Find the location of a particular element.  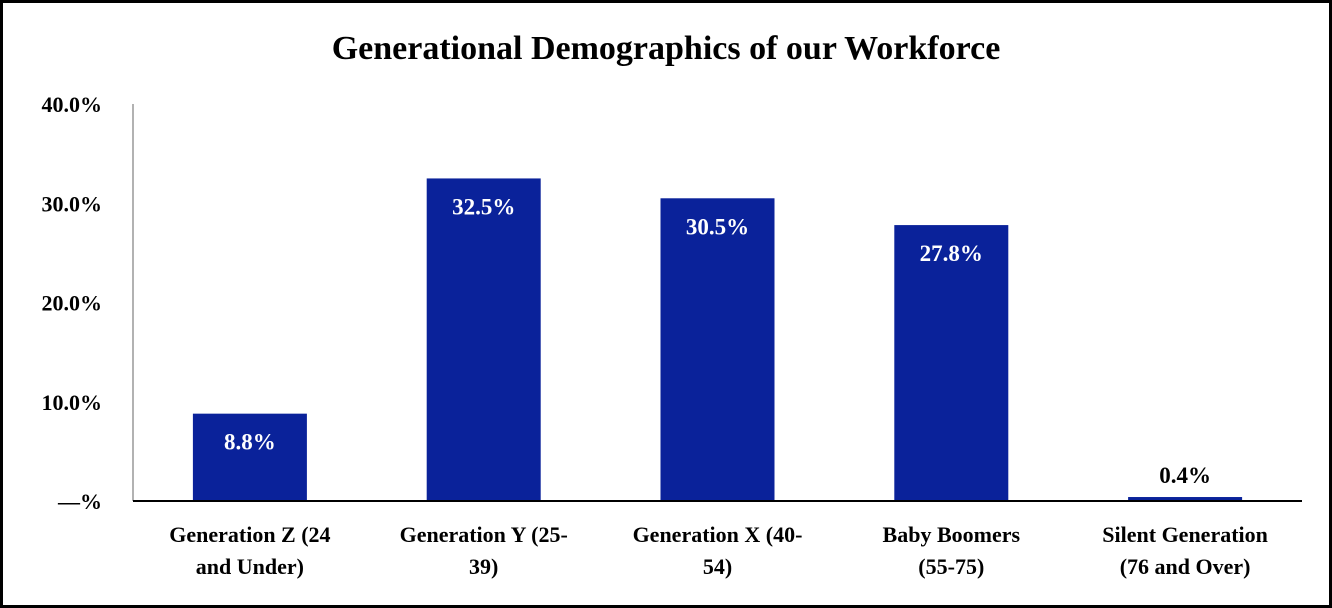

x-tick-label: Baby Boomers is located at coordinates (952, 534).